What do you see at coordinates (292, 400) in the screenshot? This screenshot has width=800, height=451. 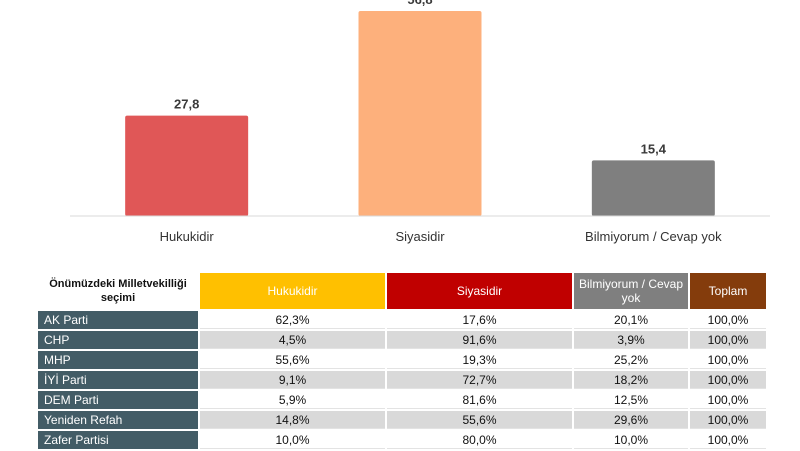 I see `table-cell: 5,9%` at bounding box center [292, 400].